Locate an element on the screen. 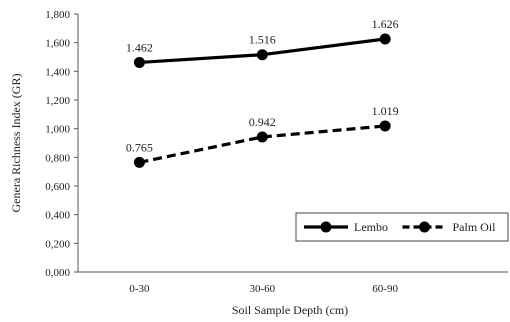 This screenshot has width=510, height=322. y-tick-label: 0,000 is located at coordinates (57, 273).